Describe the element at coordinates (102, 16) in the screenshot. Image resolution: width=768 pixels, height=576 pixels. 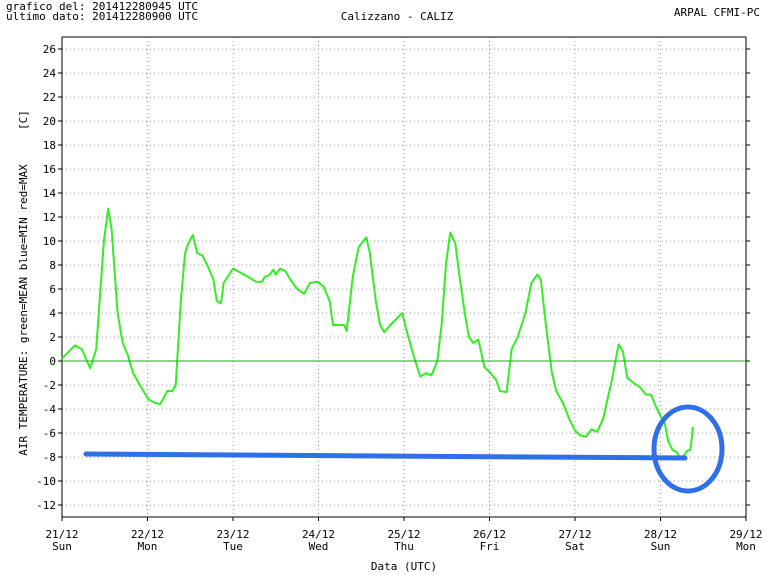
I see `header-left: ultimo dato: 201412280900 UTC` at that location.